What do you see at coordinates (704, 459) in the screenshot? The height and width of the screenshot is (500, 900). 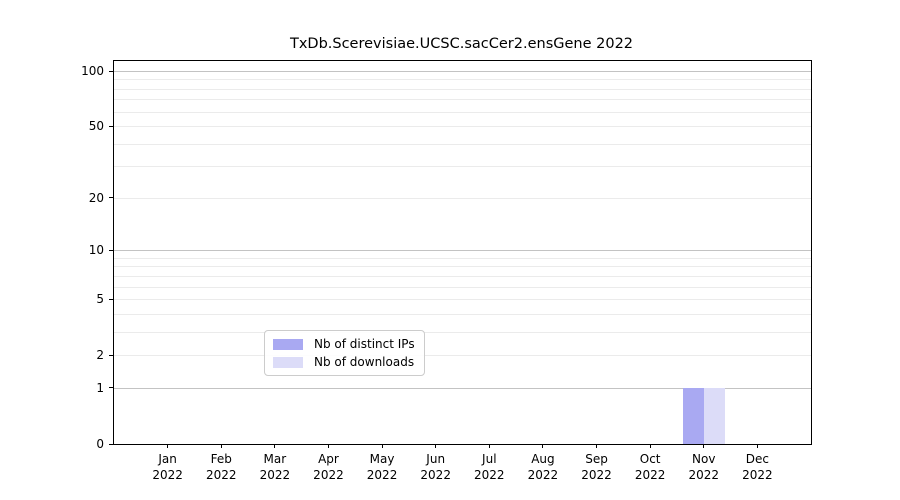 I see `month-label: Nov` at bounding box center [704, 459].